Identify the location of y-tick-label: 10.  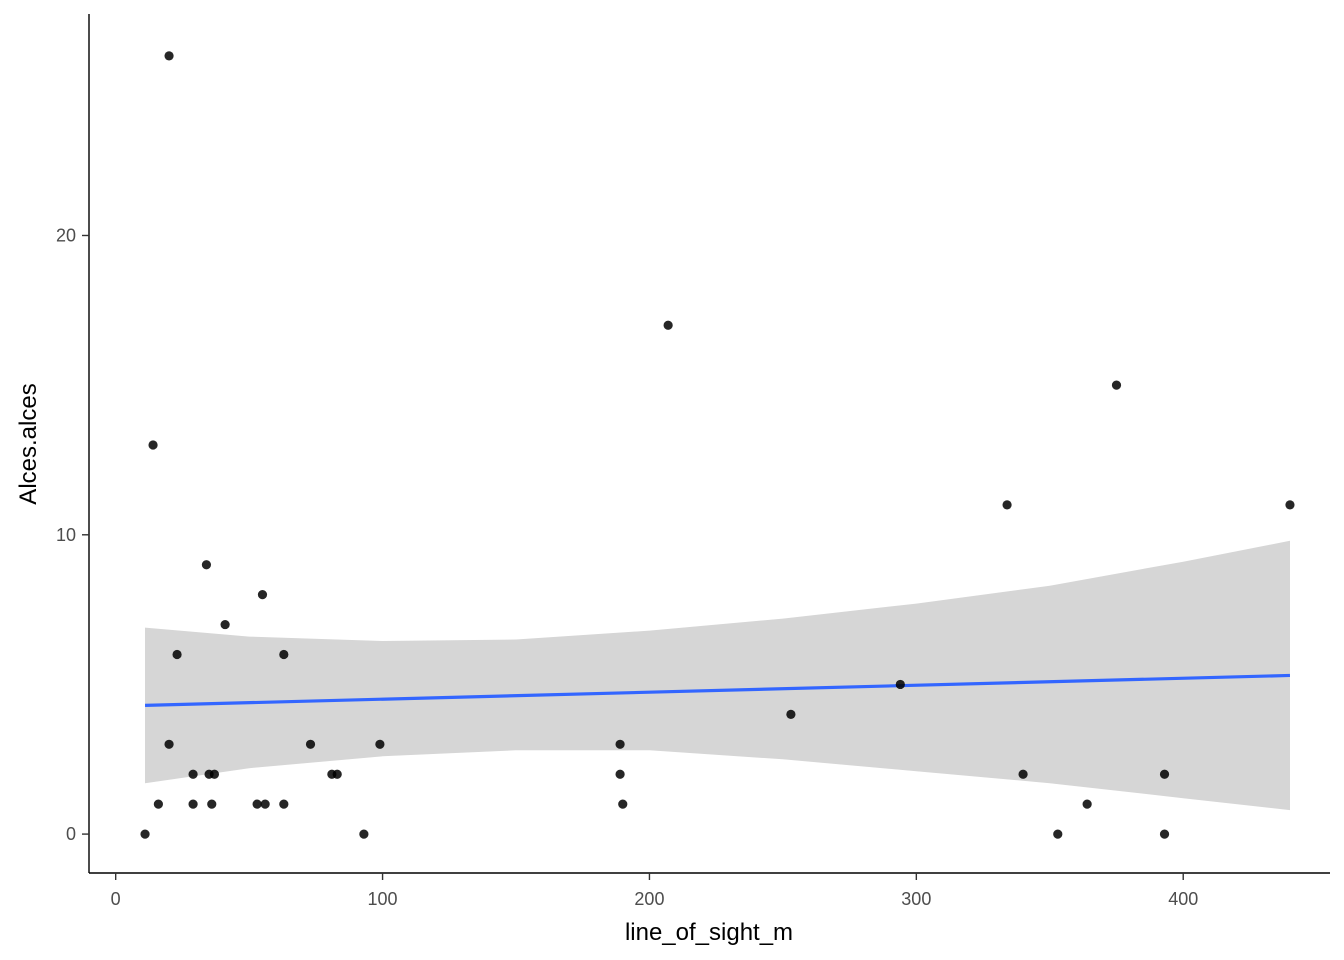
(66, 535).